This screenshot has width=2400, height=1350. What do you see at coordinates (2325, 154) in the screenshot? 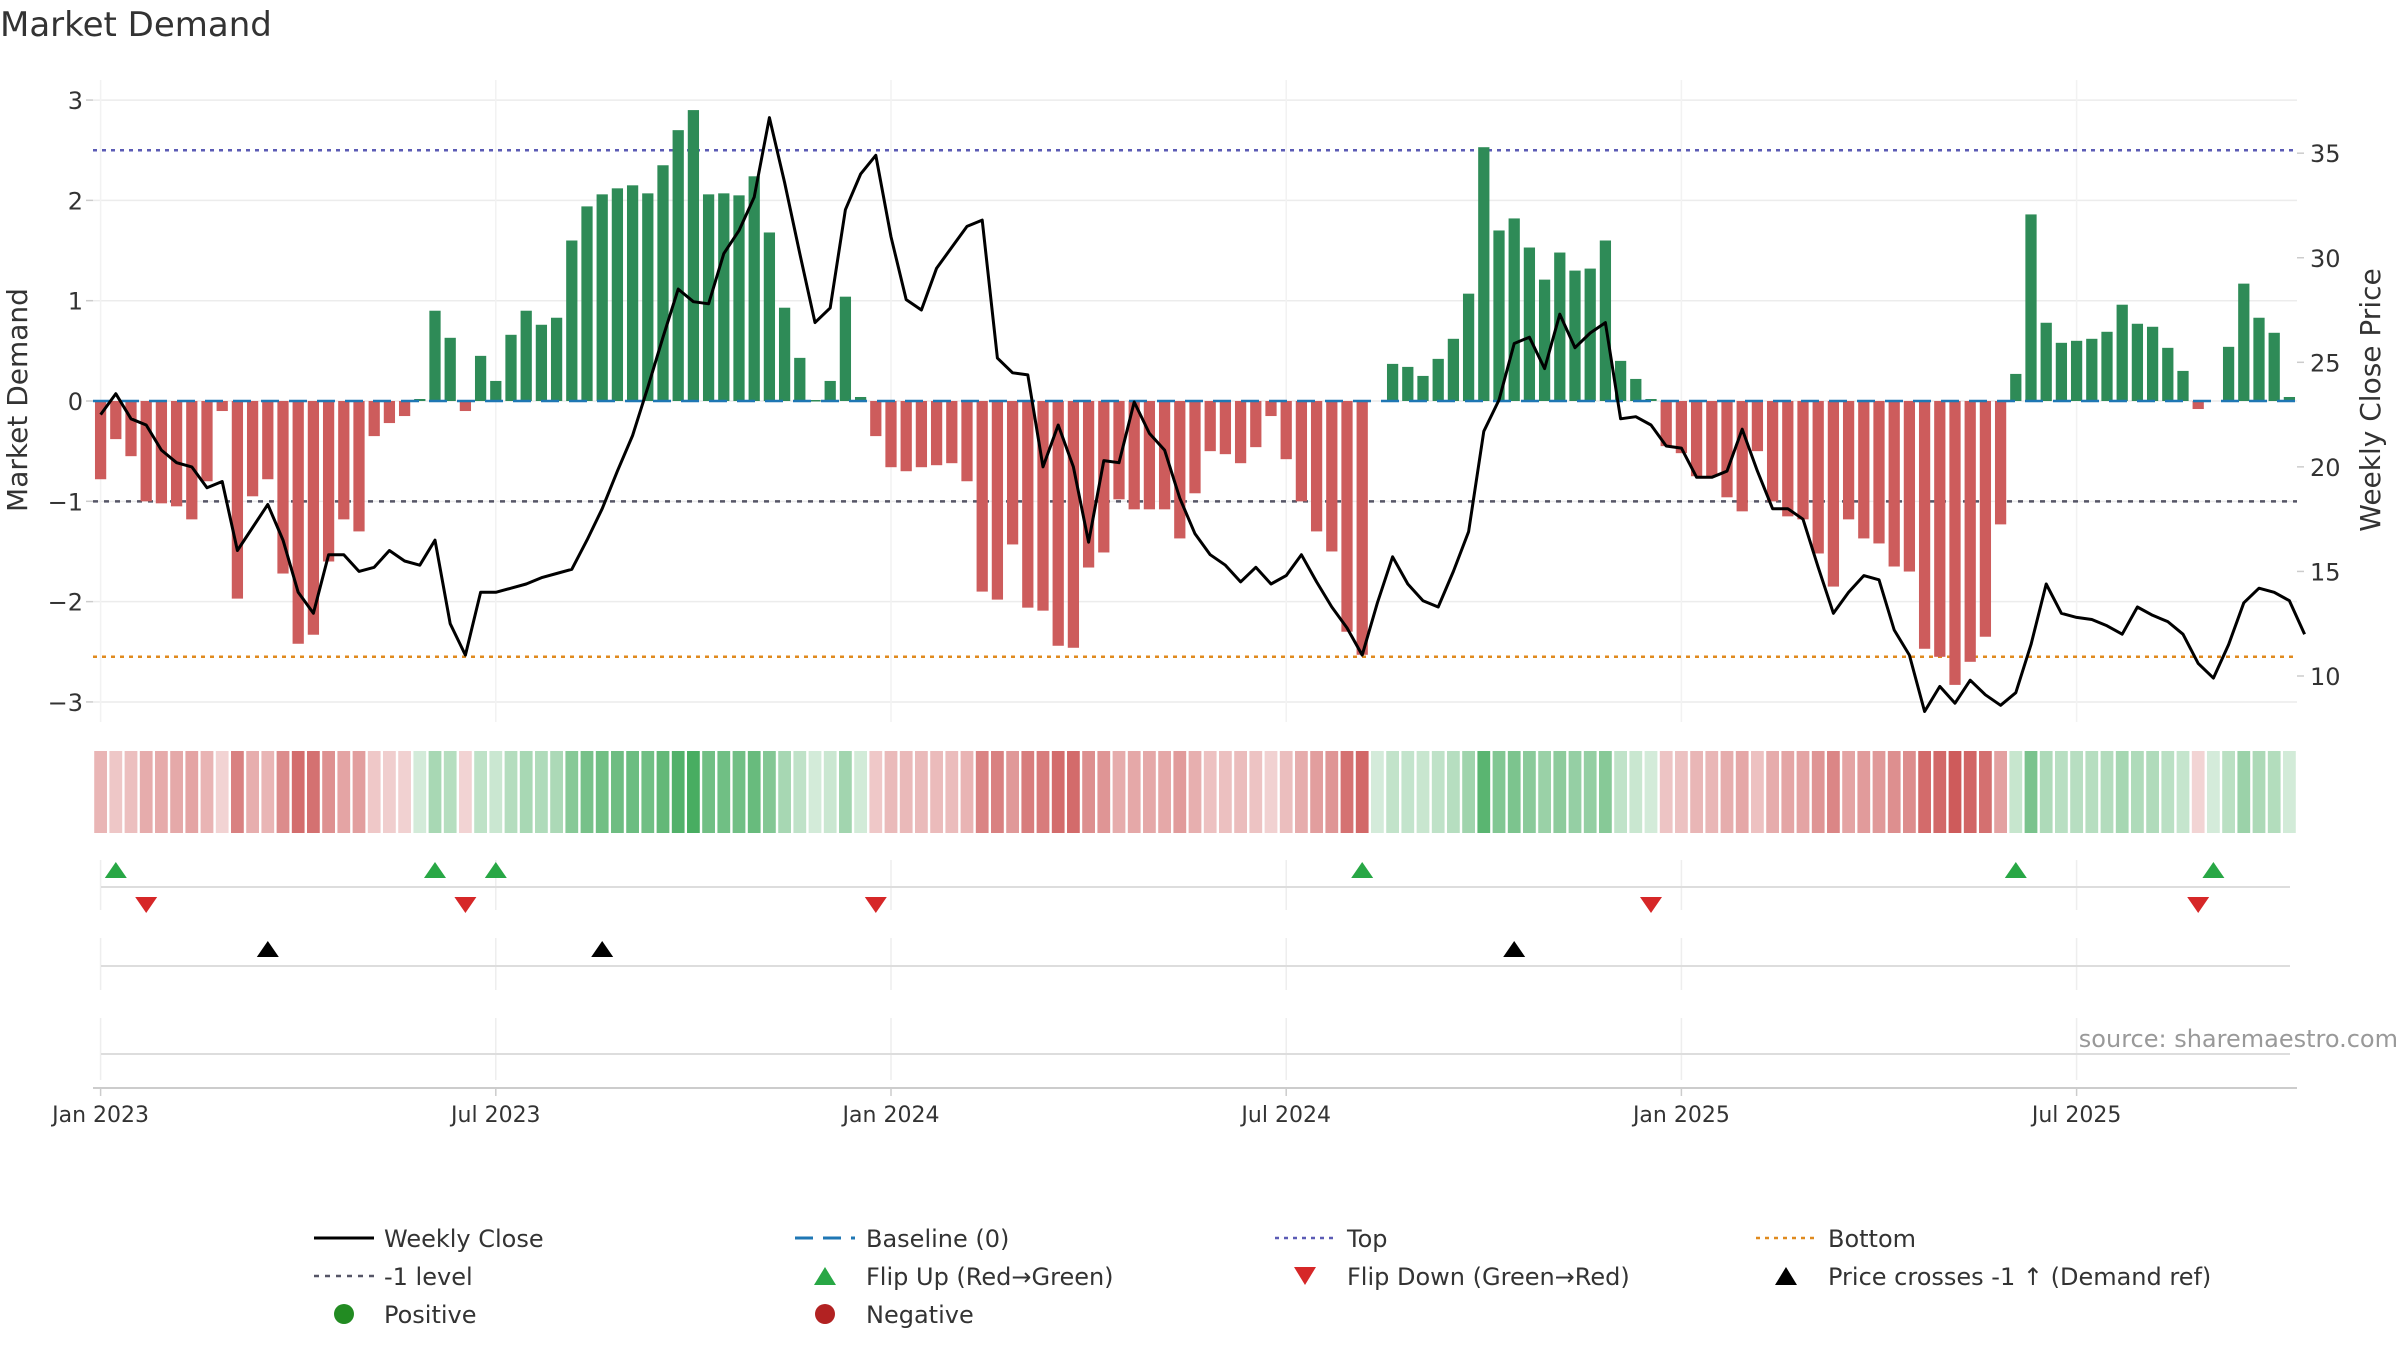
I see `y2-tick-label: 35` at bounding box center [2325, 154].